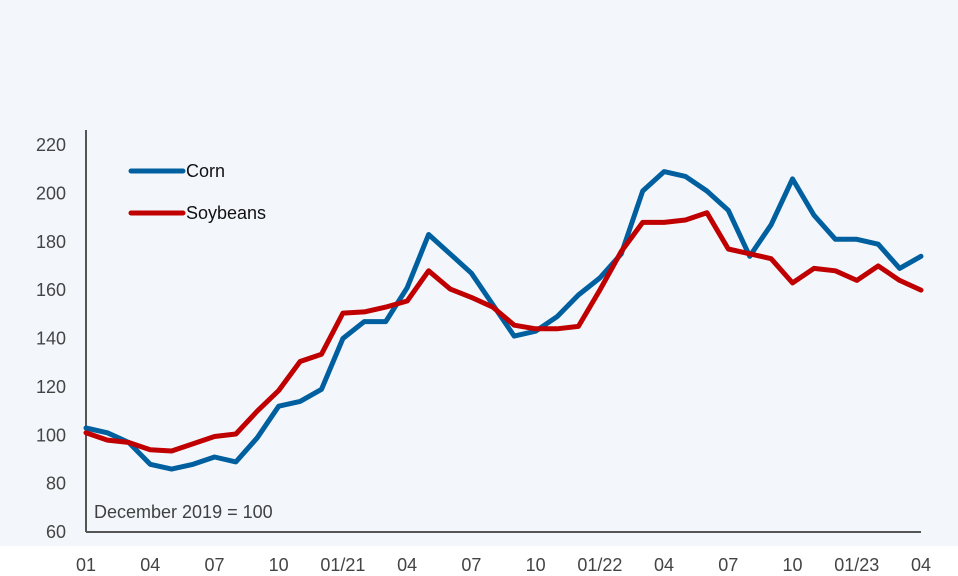 This screenshot has height=576, width=958. I want to click on x-tick-label: 10, so click(279, 565).